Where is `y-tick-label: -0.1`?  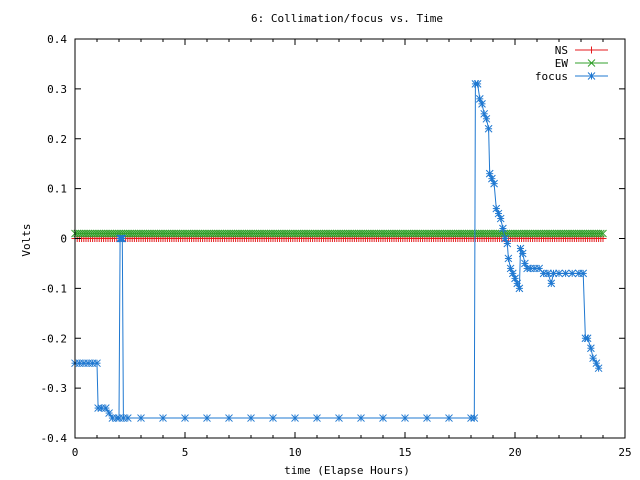
y-tick-label: -0.1 is located at coordinates (54, 288).